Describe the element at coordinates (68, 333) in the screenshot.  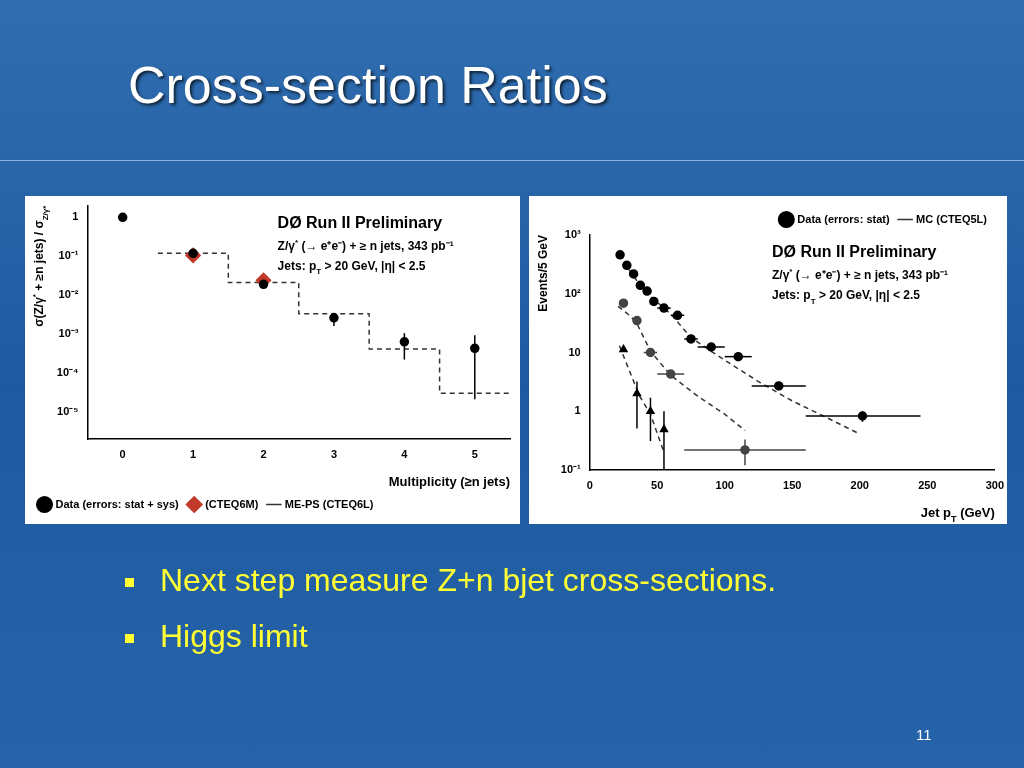
I see `y-tick-label: 10⁻³` at that location.